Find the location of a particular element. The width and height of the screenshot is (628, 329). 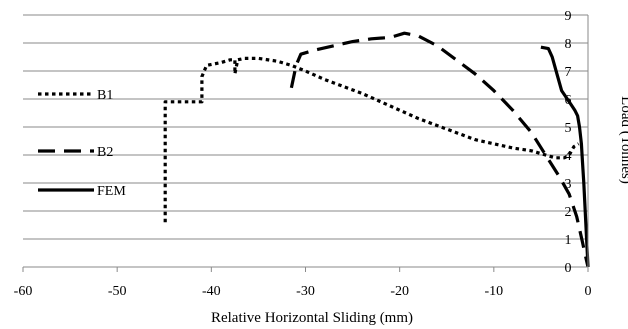

x-tick-label: -40 is located at coordinates (211, 291).